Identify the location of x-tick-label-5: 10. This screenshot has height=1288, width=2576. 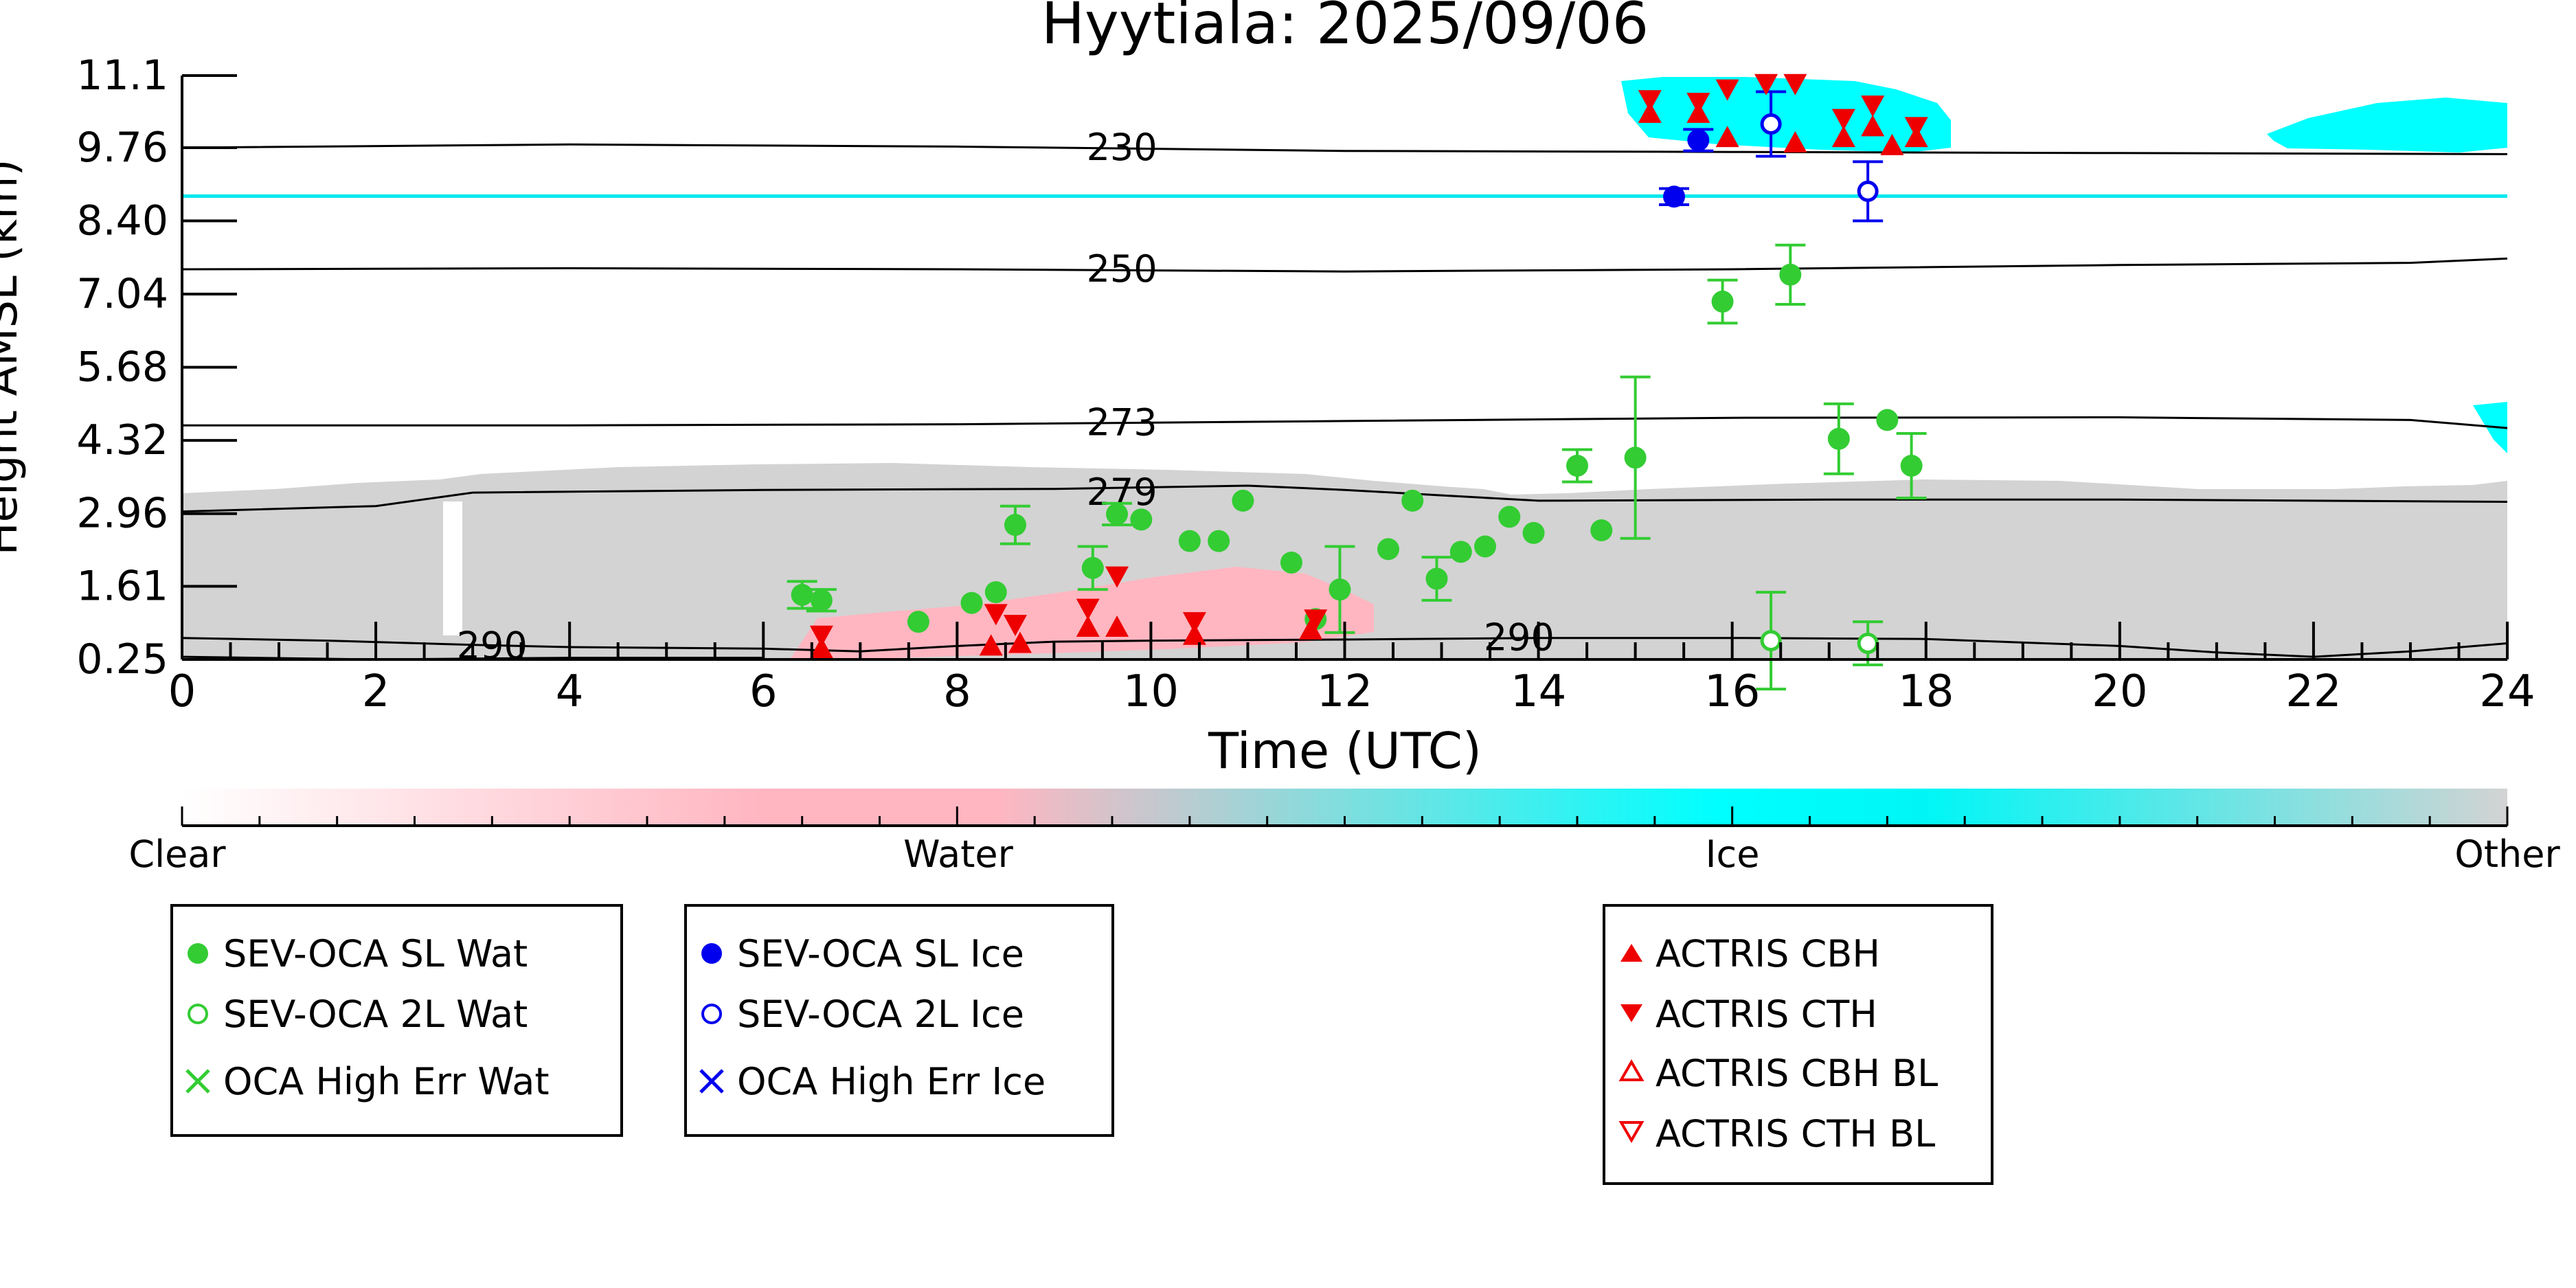
(1151, 691).